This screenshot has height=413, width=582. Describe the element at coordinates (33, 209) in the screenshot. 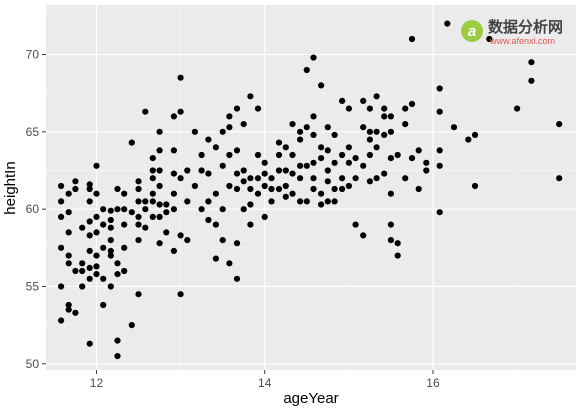

I see `y-tick-label: 60` at that location.